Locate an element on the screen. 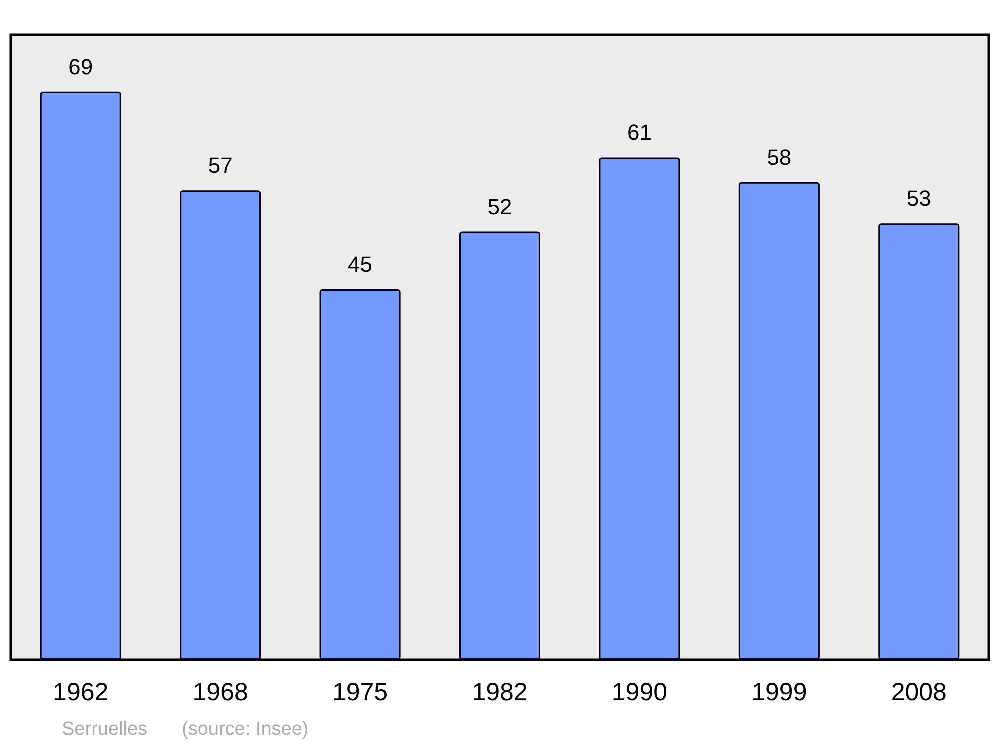 Image resolution: width=1000 pixels, height=747 pixels. x-tick-label: 1999 is located at coordinates (780, 692).